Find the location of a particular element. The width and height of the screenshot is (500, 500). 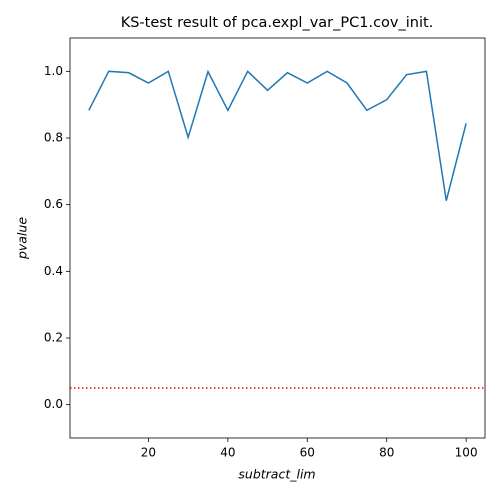

x-axis-label: subtract_lim is located at coordinates (276, 474).